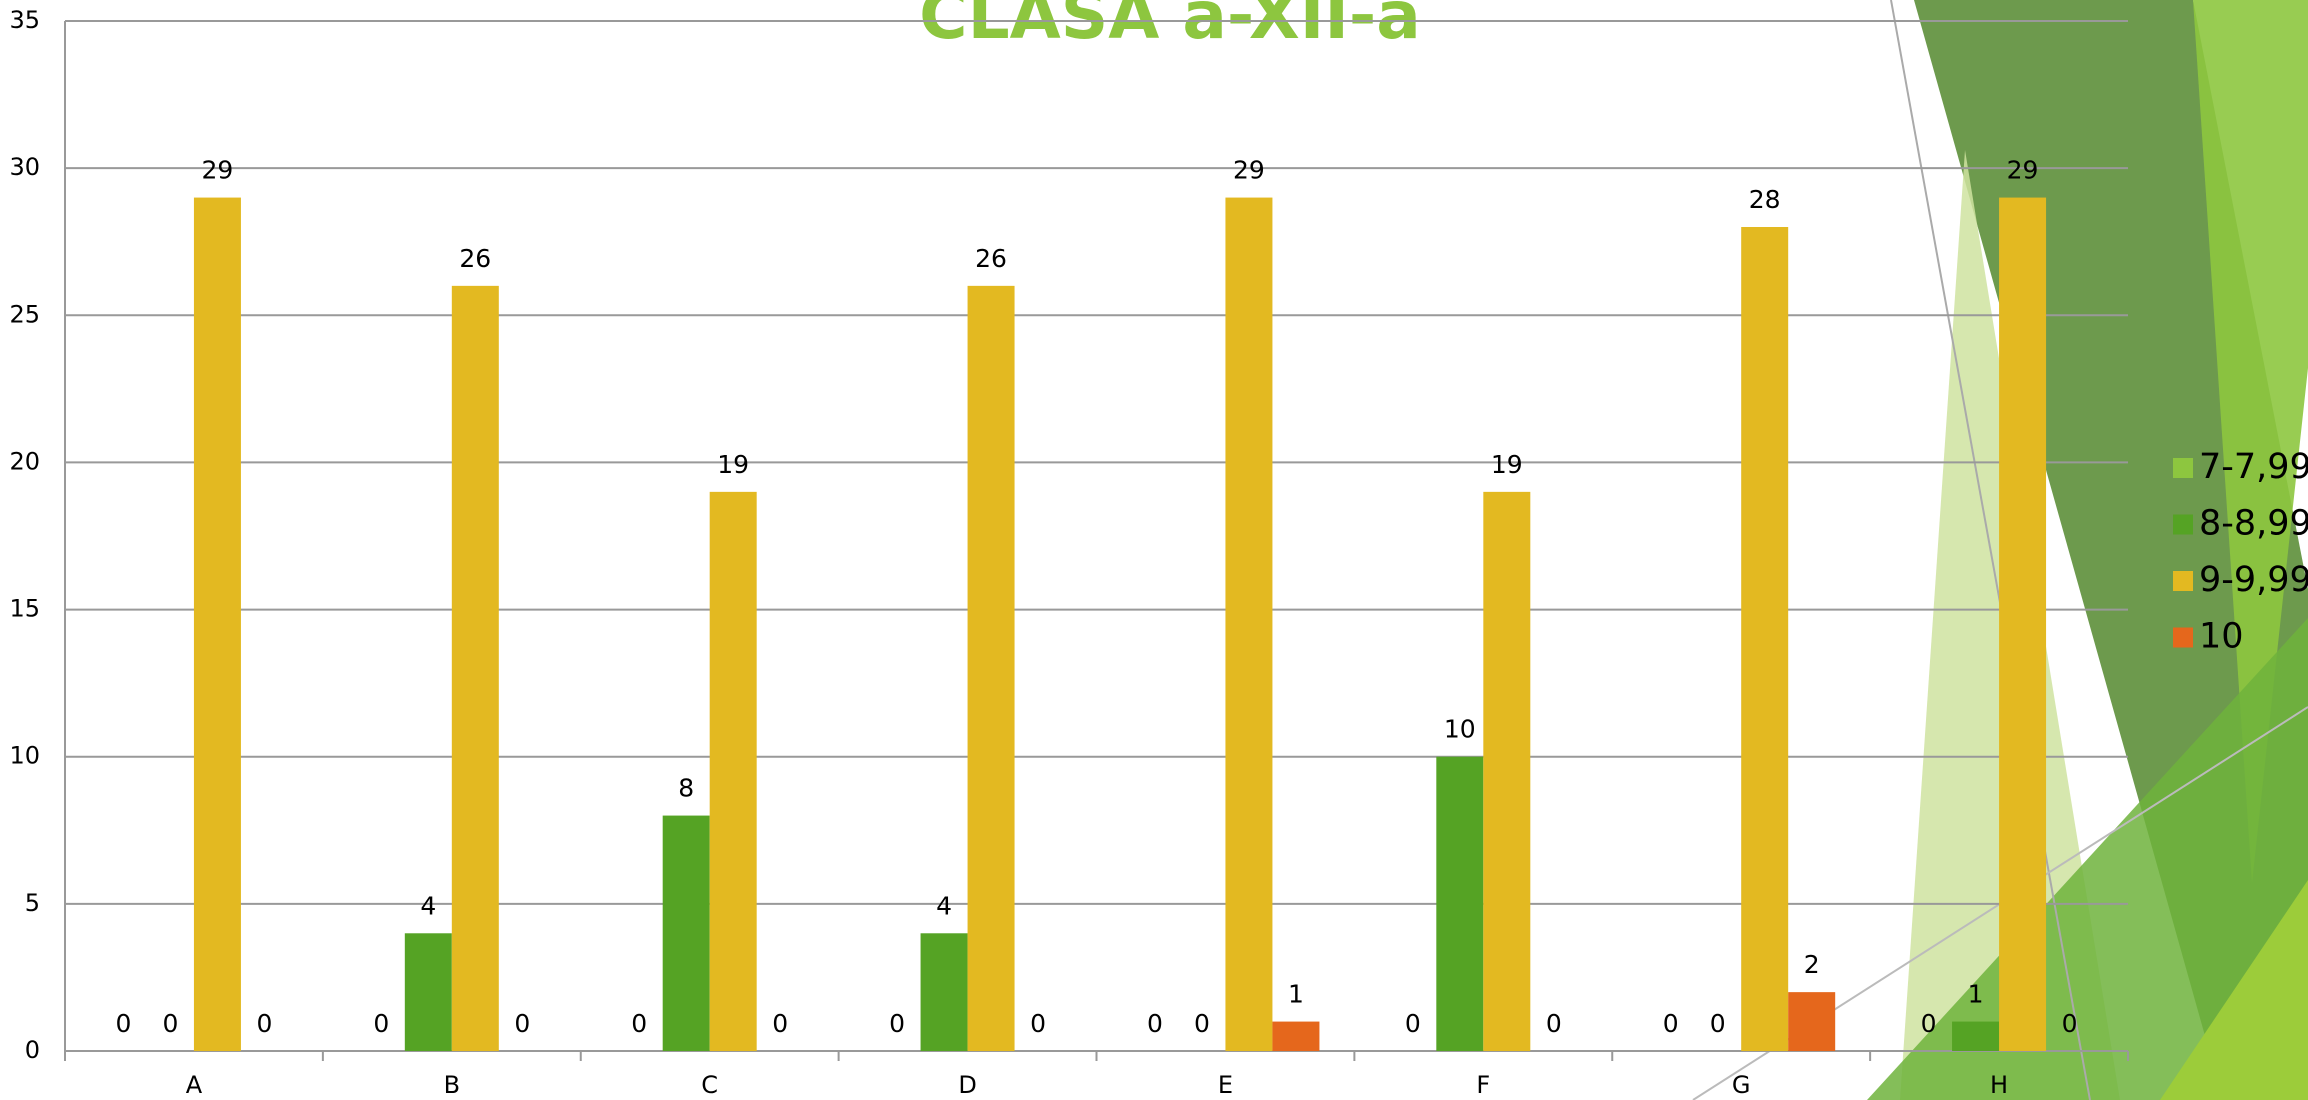 The image size is (2308, 1100). What do you see at coordinates (709, 1085) in the screenshot?
I see `x-tick-label: C` at bounding box center [709, 1085].